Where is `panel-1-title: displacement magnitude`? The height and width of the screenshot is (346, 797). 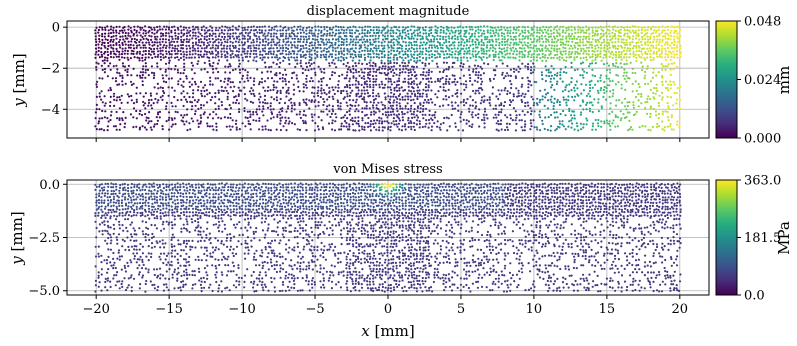 panel-1-title: displacement magnitude is located at coordinates (388, 11).